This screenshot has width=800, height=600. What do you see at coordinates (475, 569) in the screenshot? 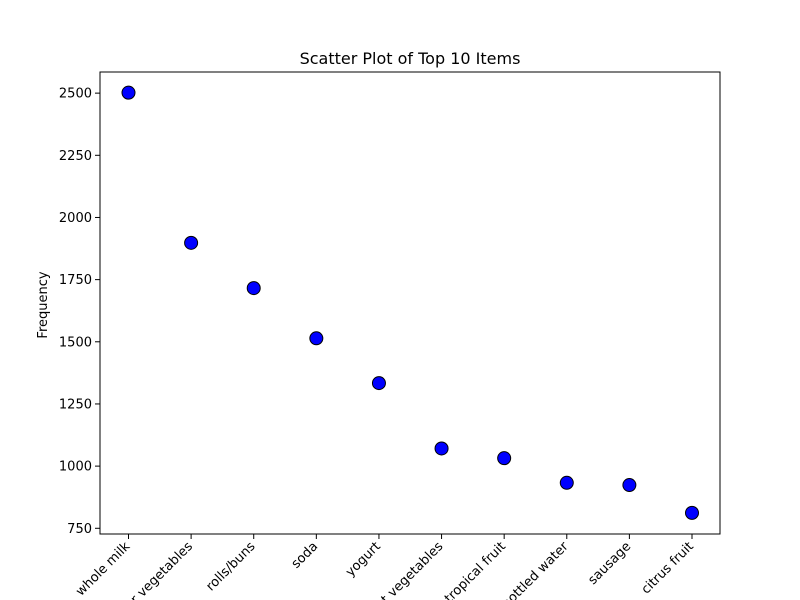
I see `x-tick-label: tropical fruit` at bounding box center [475, 569].